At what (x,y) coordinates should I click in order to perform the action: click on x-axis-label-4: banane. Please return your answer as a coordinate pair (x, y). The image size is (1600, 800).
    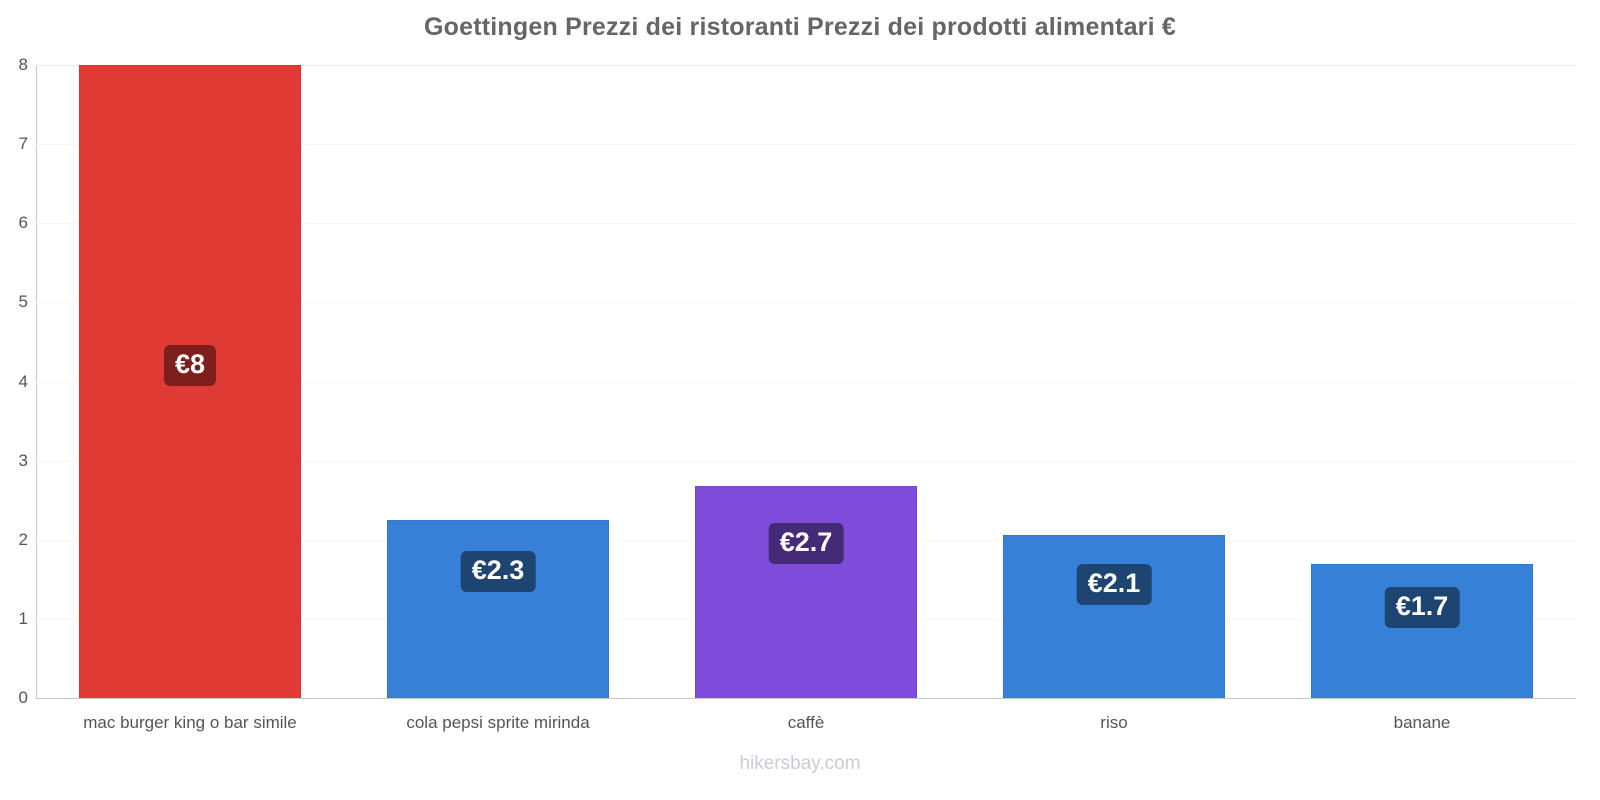
    Looking at the image, I should click on (1422, 722).